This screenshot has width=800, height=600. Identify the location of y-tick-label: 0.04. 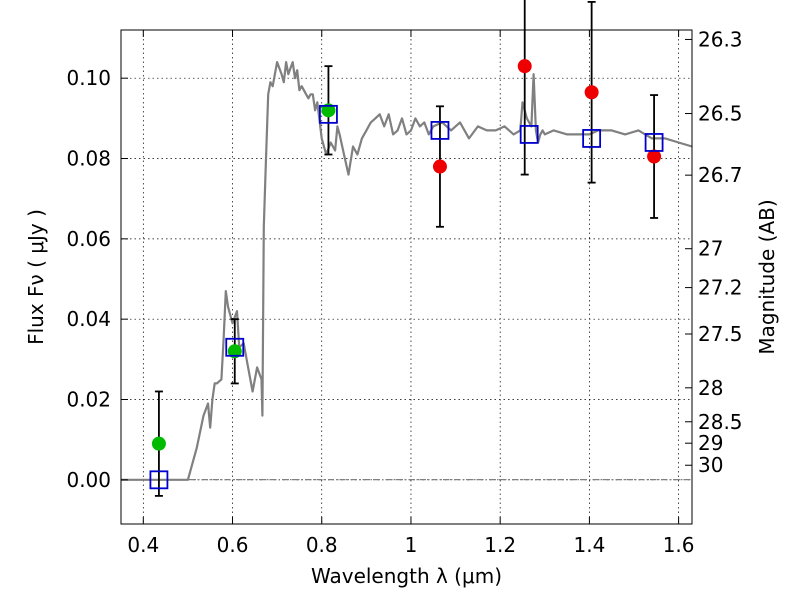
(88, 319).